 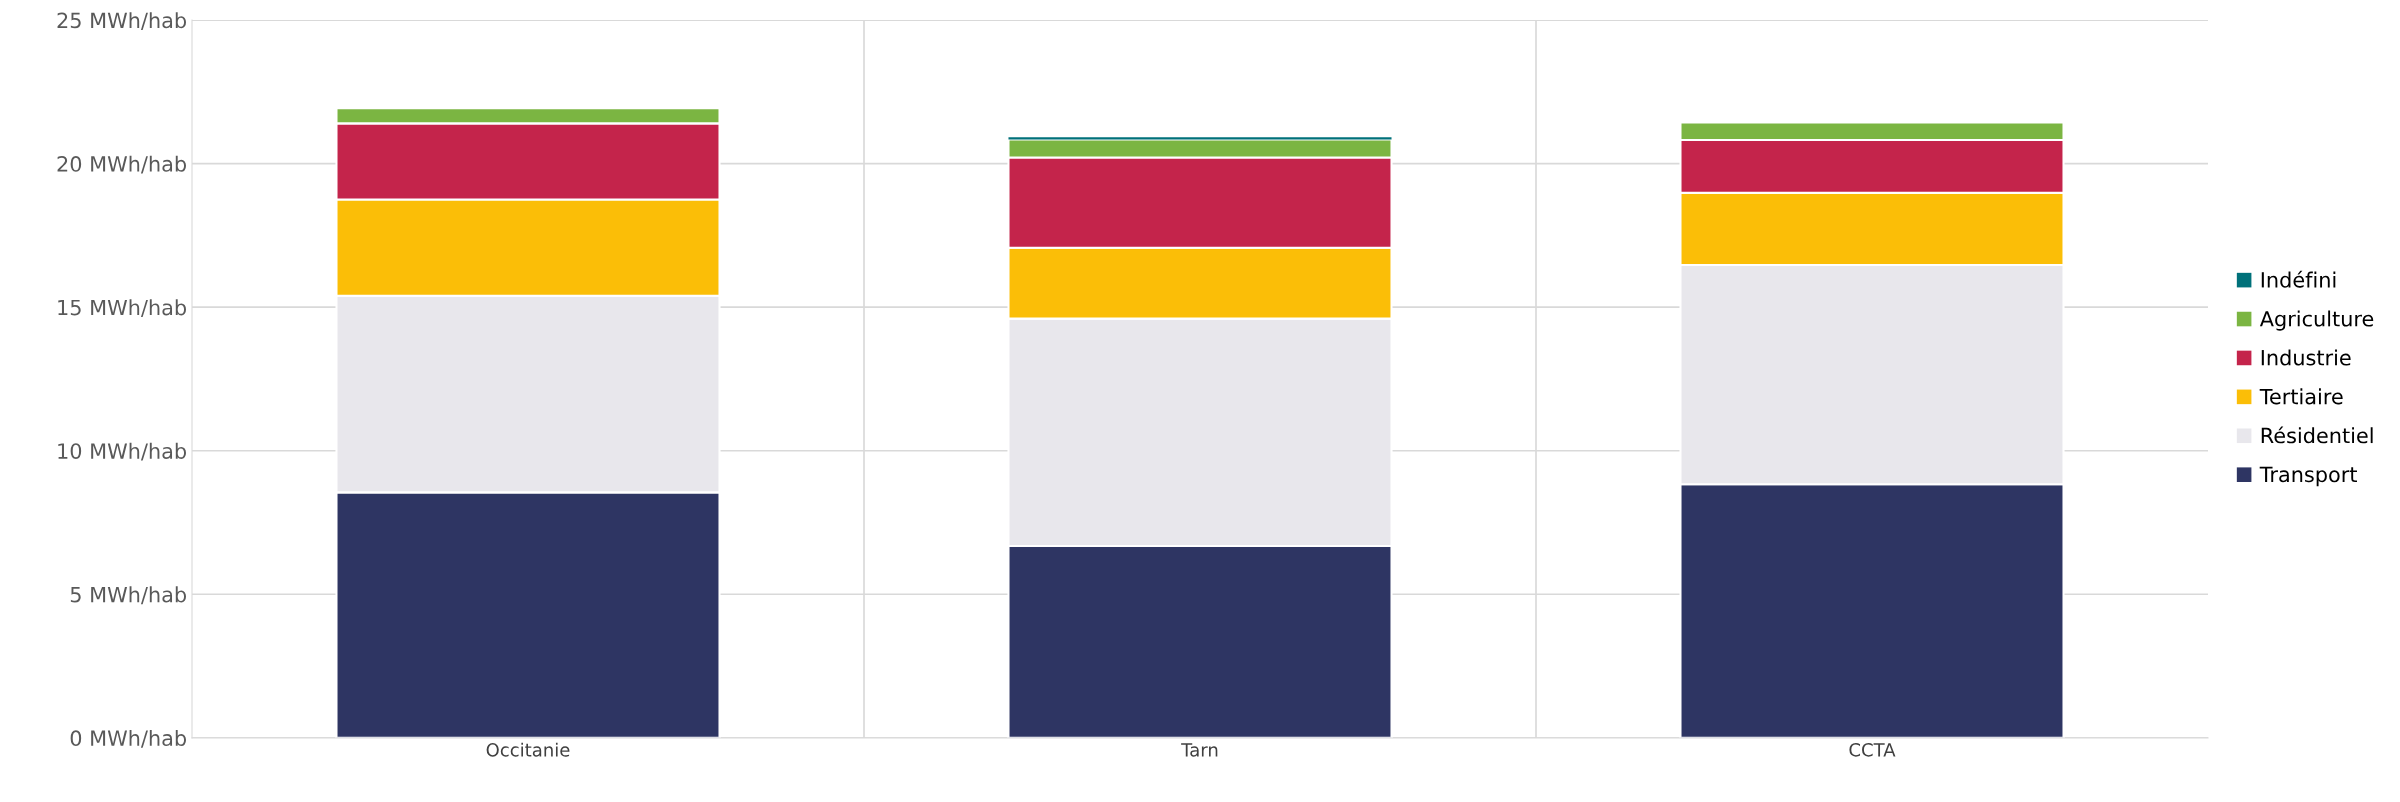 I want to click on legend-label: Tertiaire, so click(x=2301, y=396).